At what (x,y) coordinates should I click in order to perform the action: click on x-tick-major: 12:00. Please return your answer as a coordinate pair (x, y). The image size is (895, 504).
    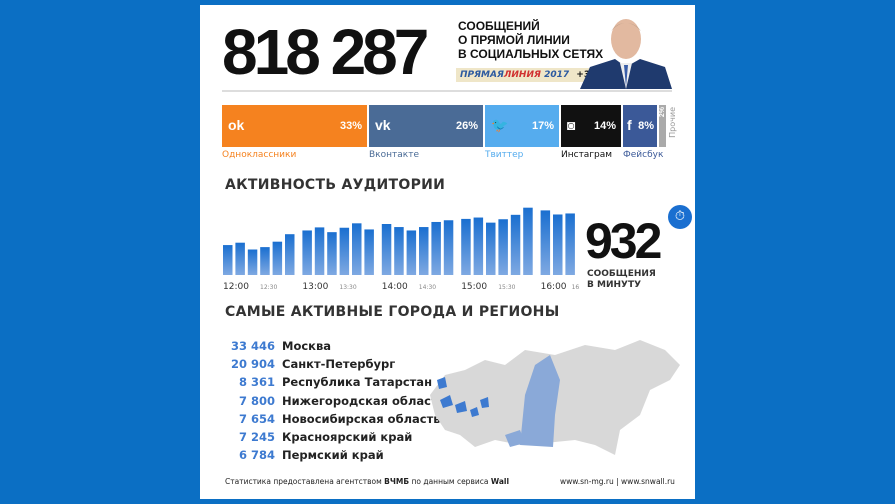
    Looking at the image, I should click on (236, 286).